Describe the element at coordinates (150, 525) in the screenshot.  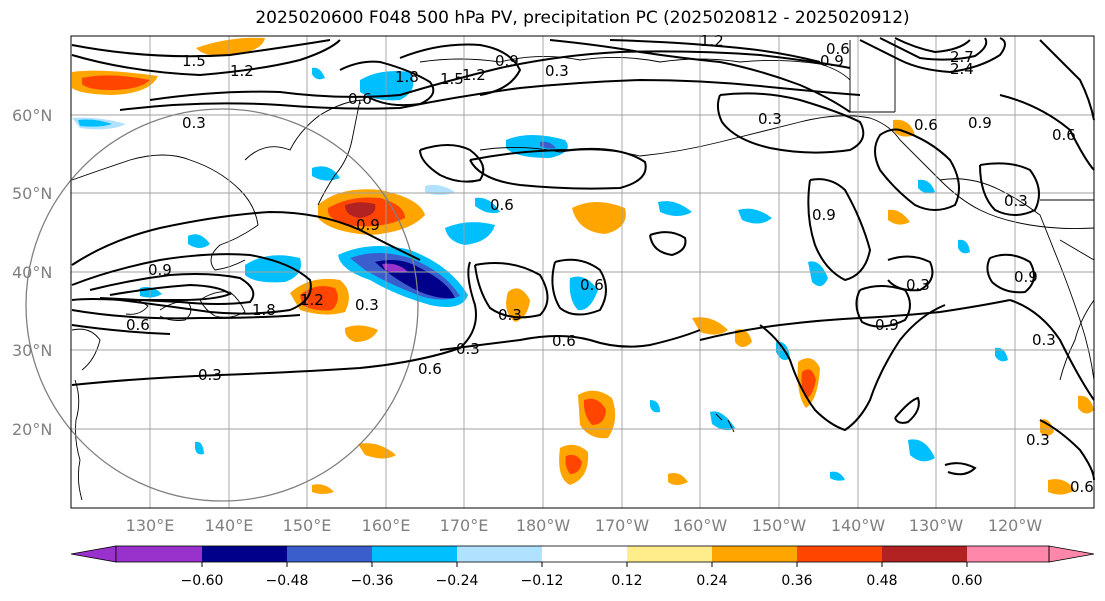
I see `lon-label: 130°E` at that location.